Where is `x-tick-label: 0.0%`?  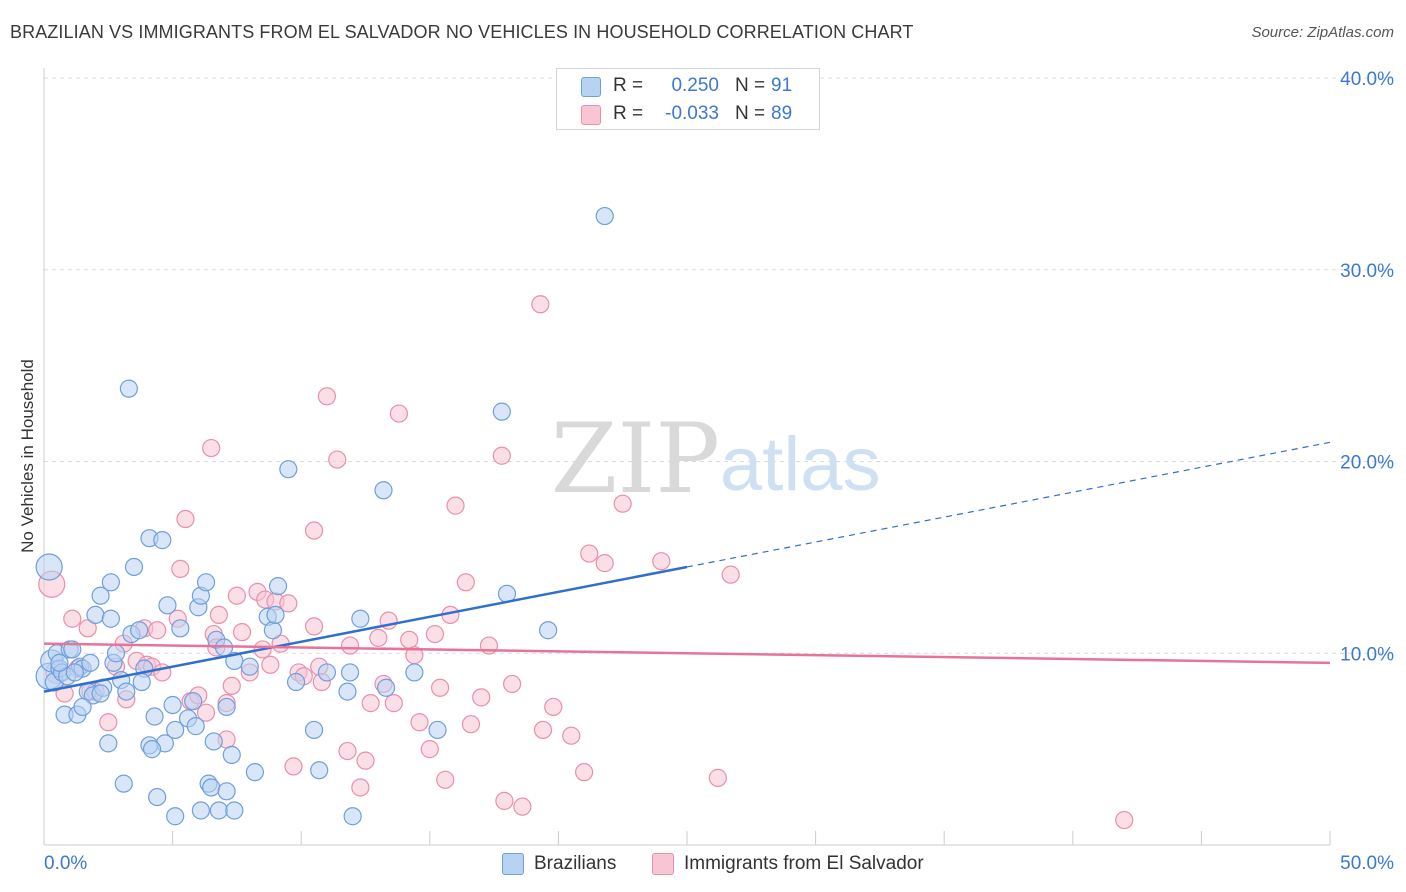
x-tick-label: 0.0% is located at coordinates (65, 863).